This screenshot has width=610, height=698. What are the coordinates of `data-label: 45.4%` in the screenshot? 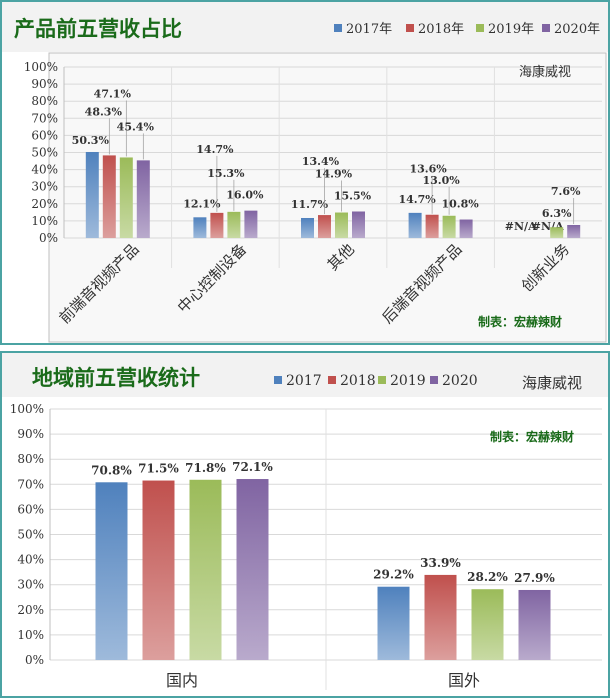 It's located at (136, 126).